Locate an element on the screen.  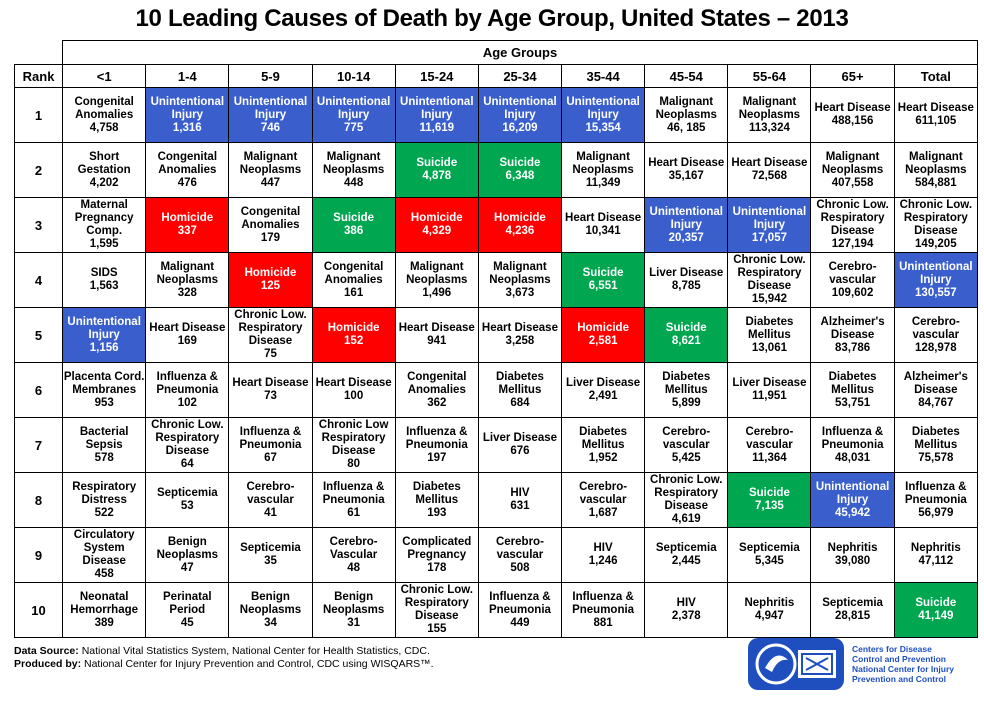
cause-cell: Neonatal Hemorrhage 389 is located at coordinates (104, 610).